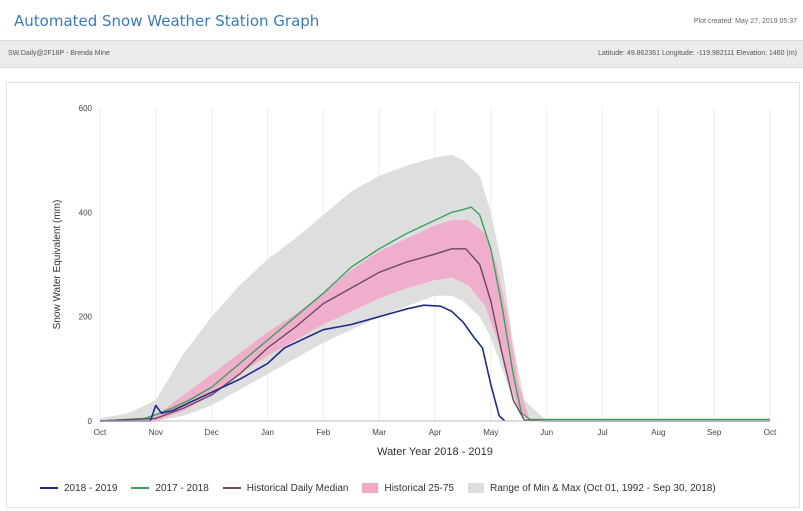  I want to click on station-name: SW.Daily@2F18P - Brenda Mine, so click(59, 53).